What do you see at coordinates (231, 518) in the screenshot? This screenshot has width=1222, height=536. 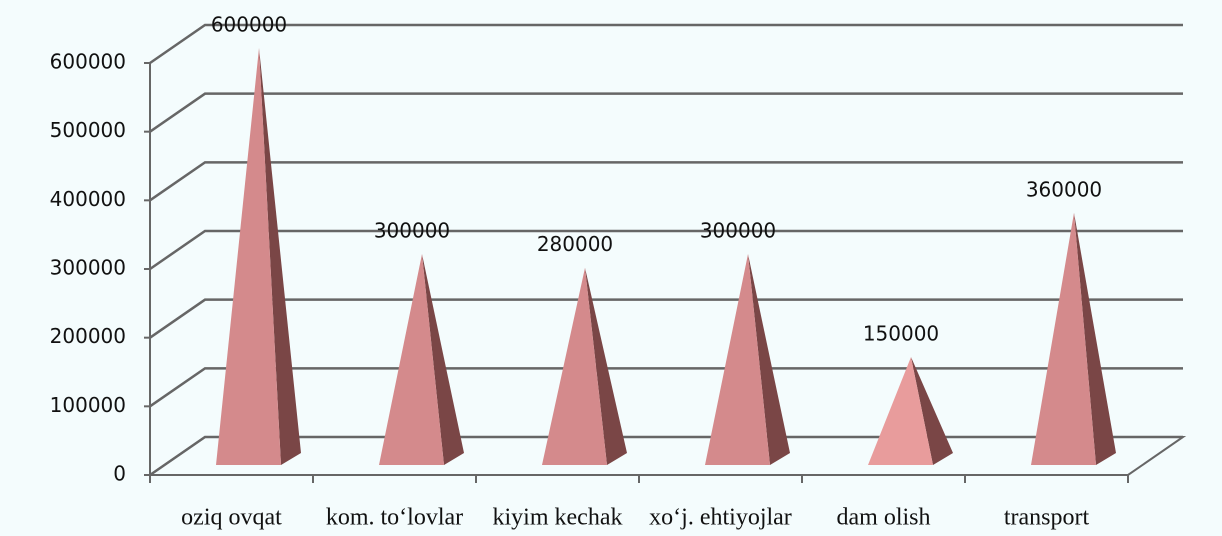 I see `x-tick-label: oziq ovqat` at bounding box center [231, 518].